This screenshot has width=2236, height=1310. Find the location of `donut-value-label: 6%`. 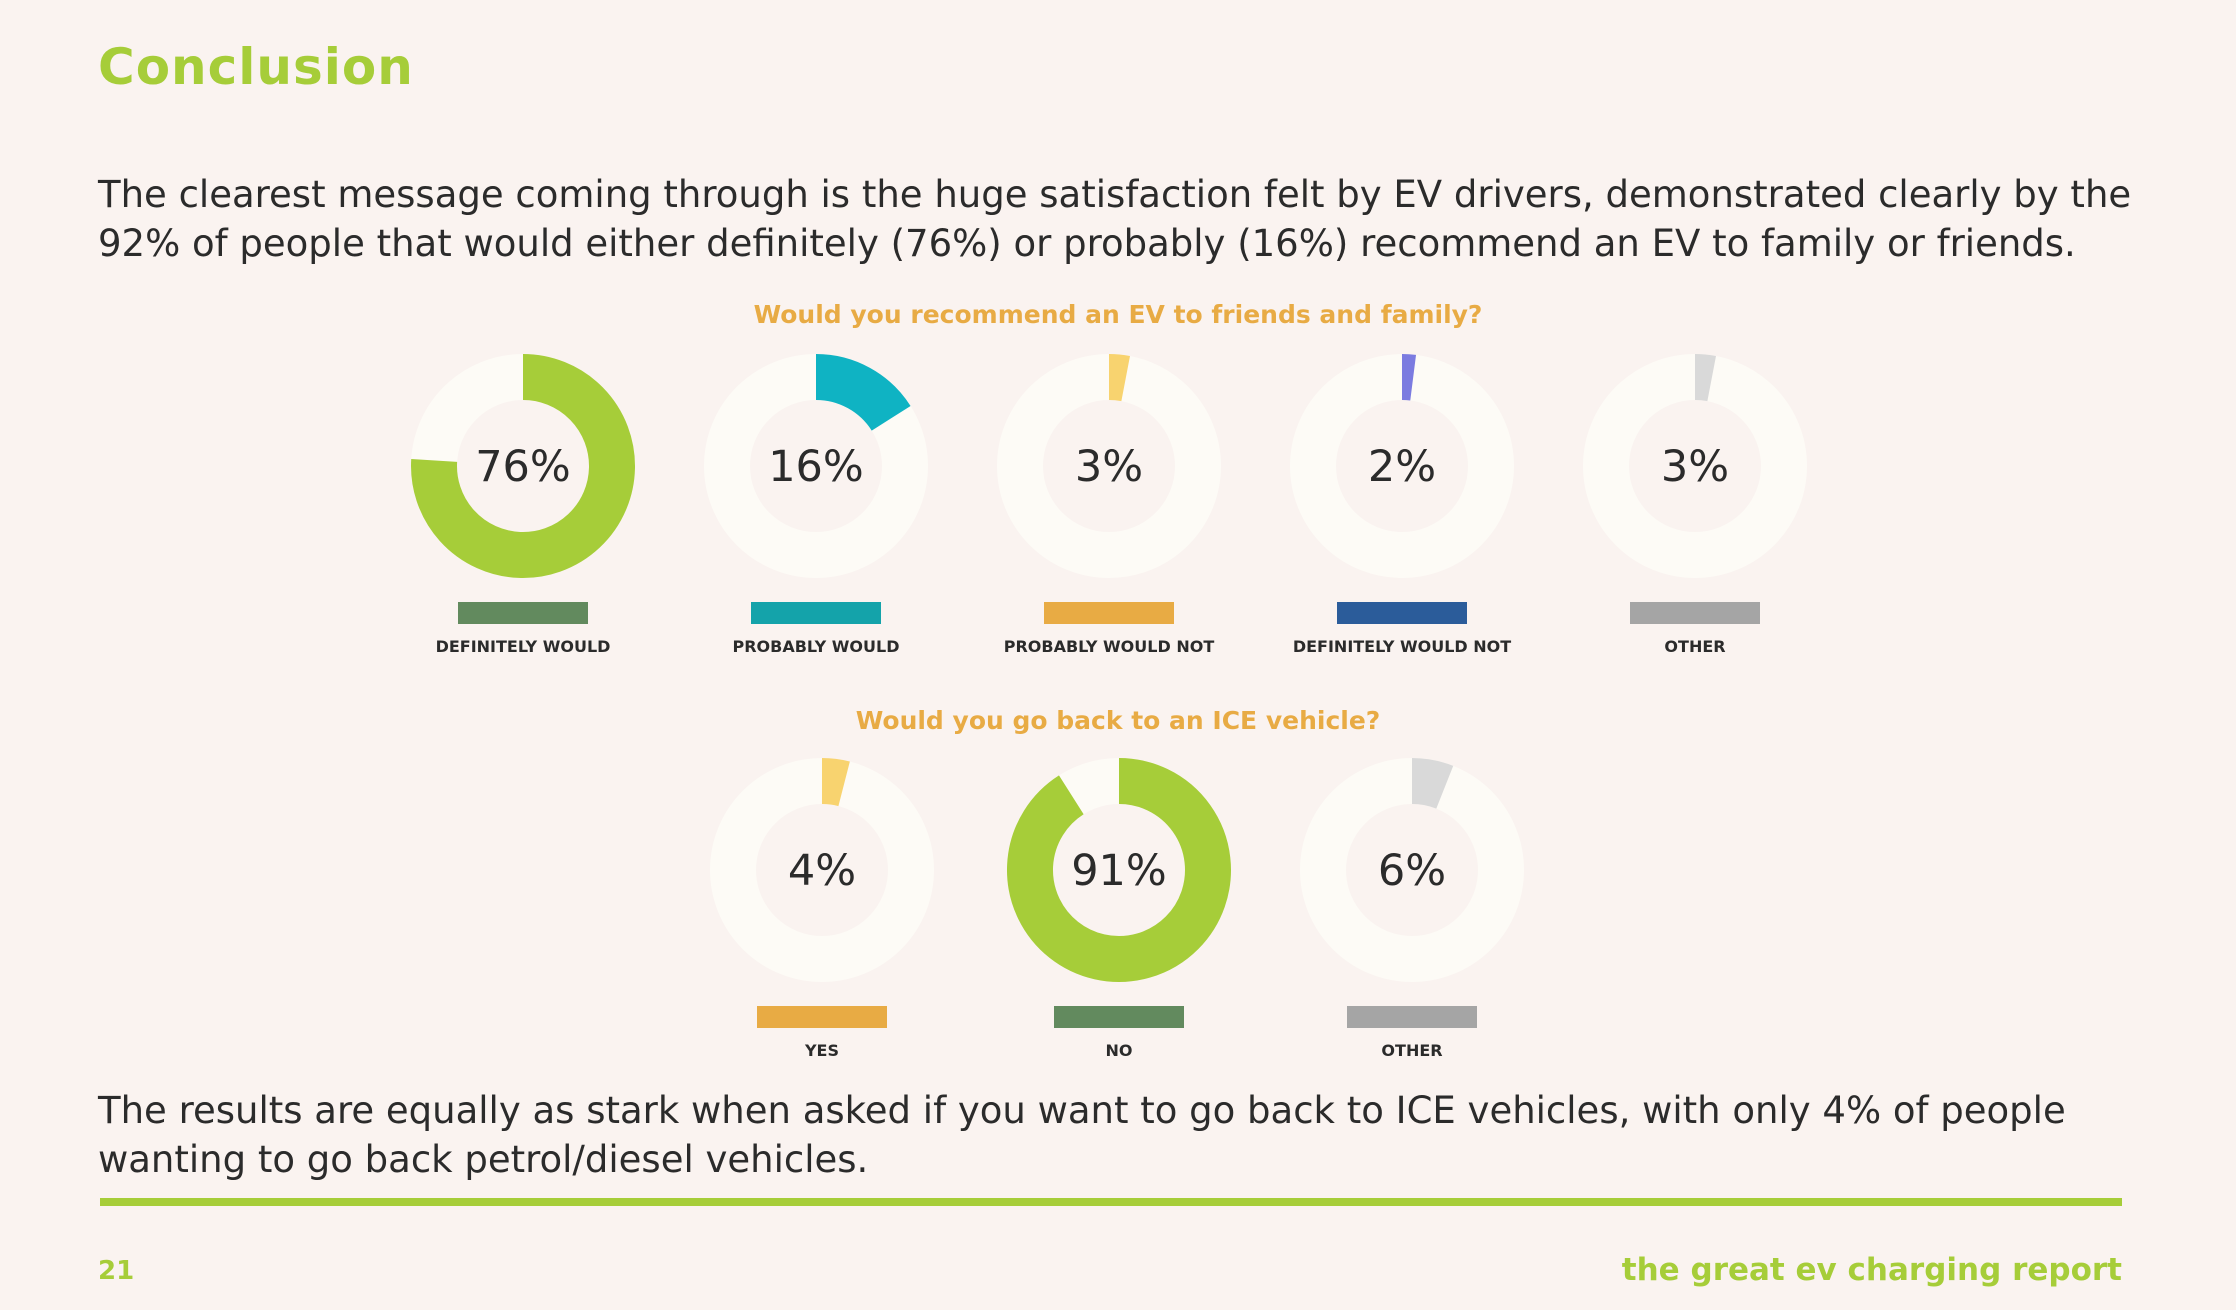

donut-value-label: 6% is located at coordinates (1412, 871).